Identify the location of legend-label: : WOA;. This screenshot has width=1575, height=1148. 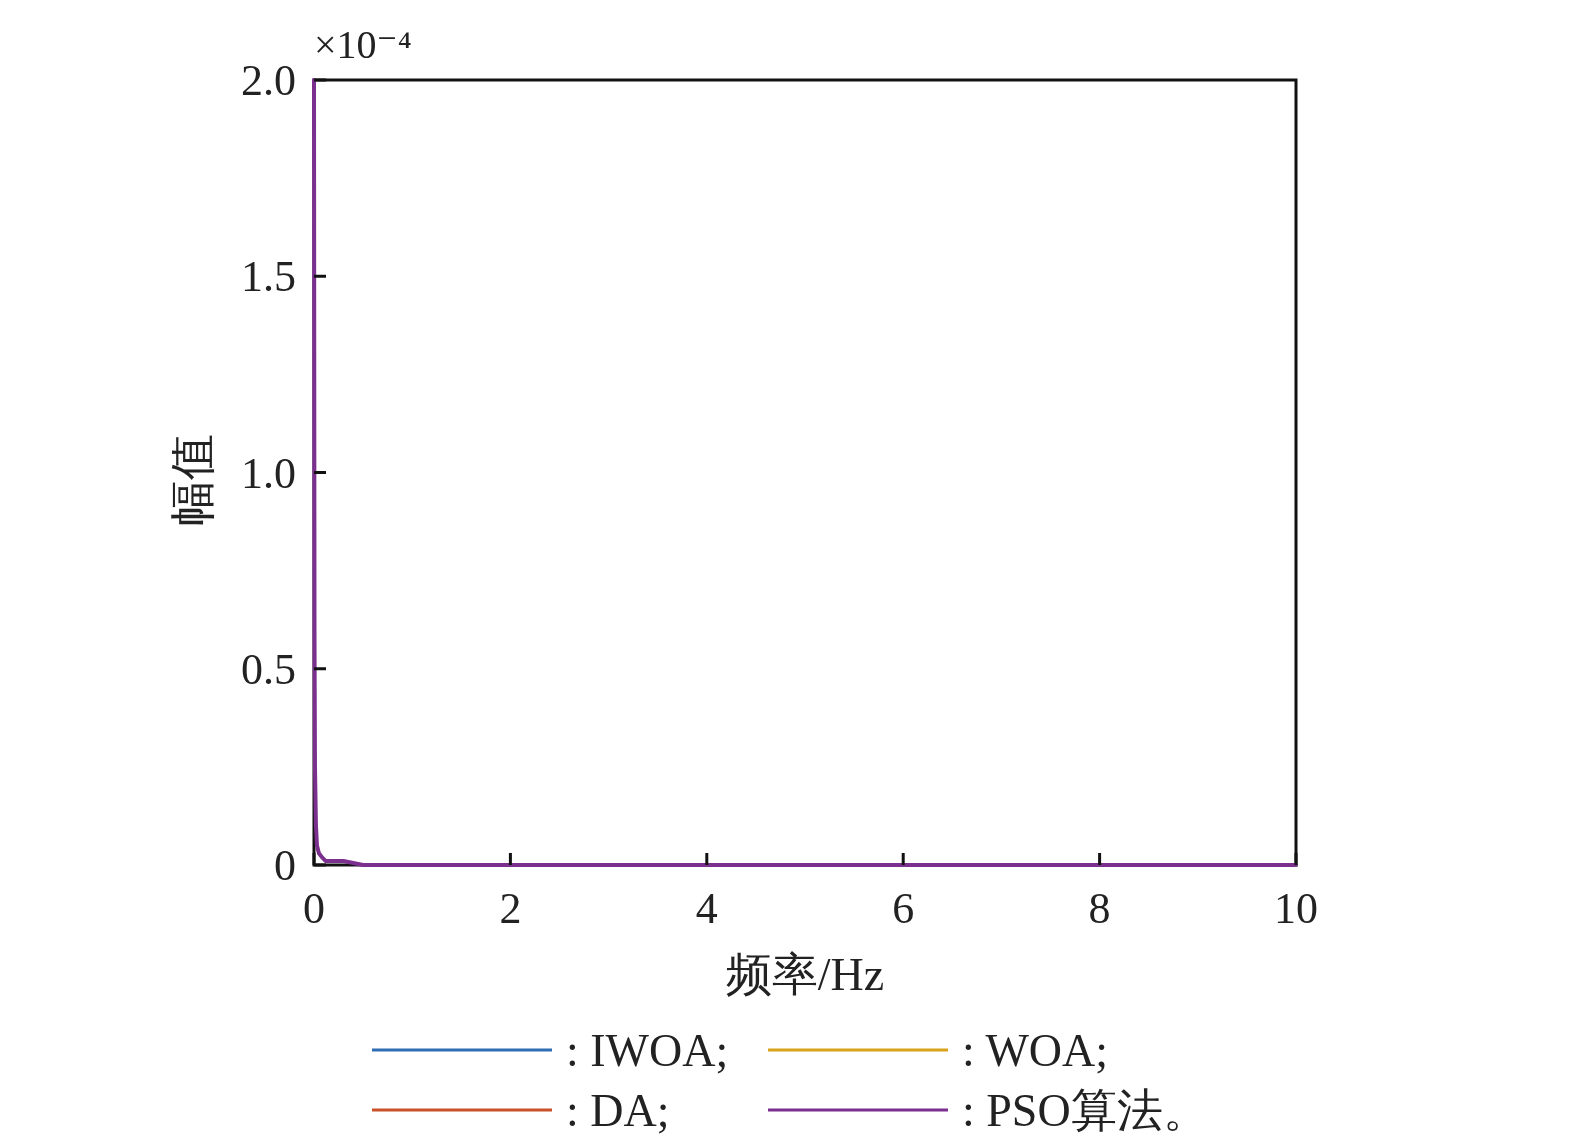
(1035, 1050).